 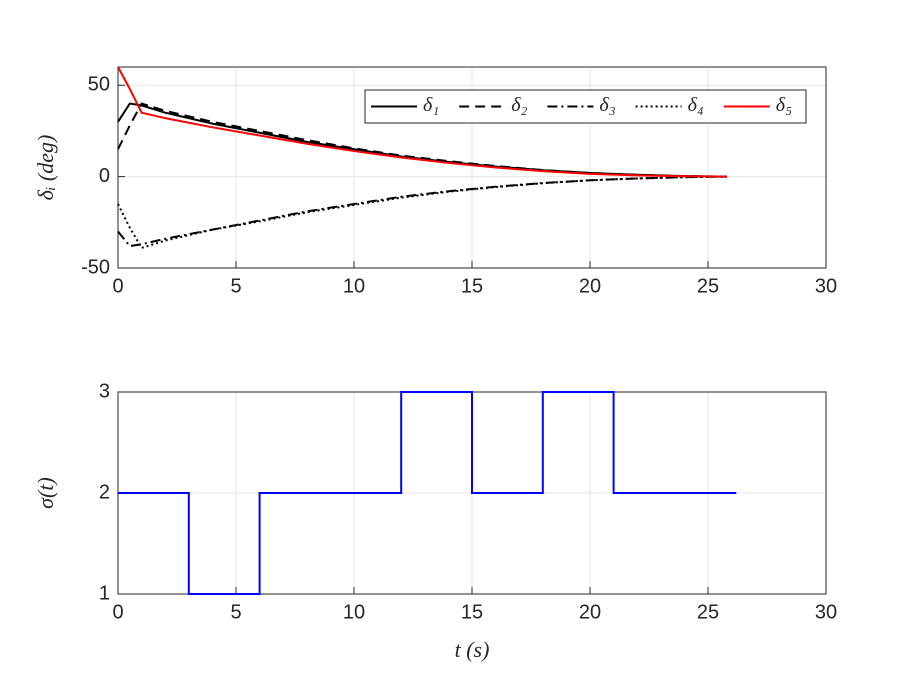 What do you see at coordinates (472, 649) in the screenshot?
I see `x-axis-label: t (s)` at bounding box center [472, 649].